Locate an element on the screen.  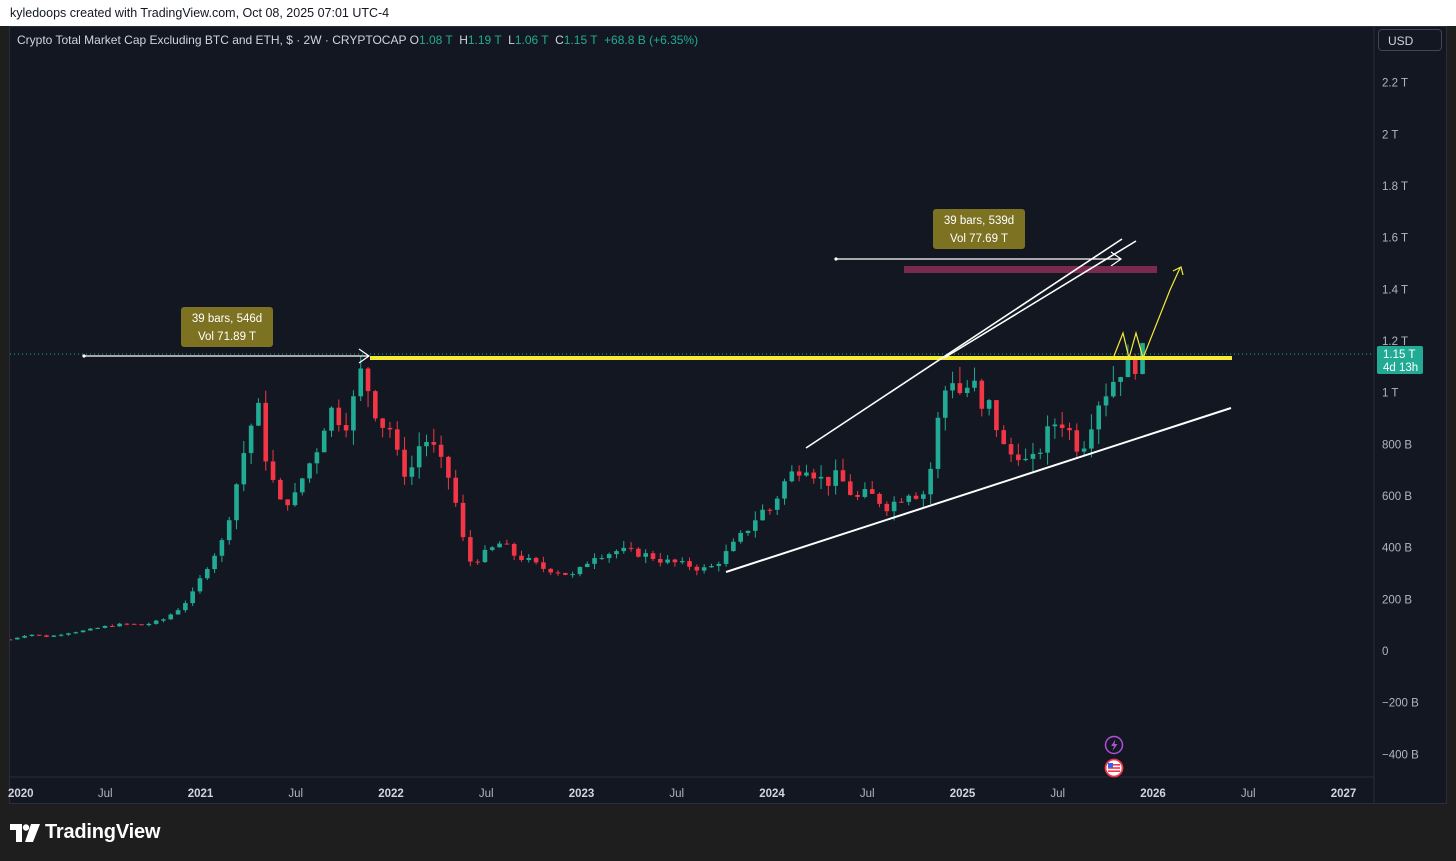
range-label-1: 39 bars, 546d Vol 71.89 T is located at coordinates (227, 327).